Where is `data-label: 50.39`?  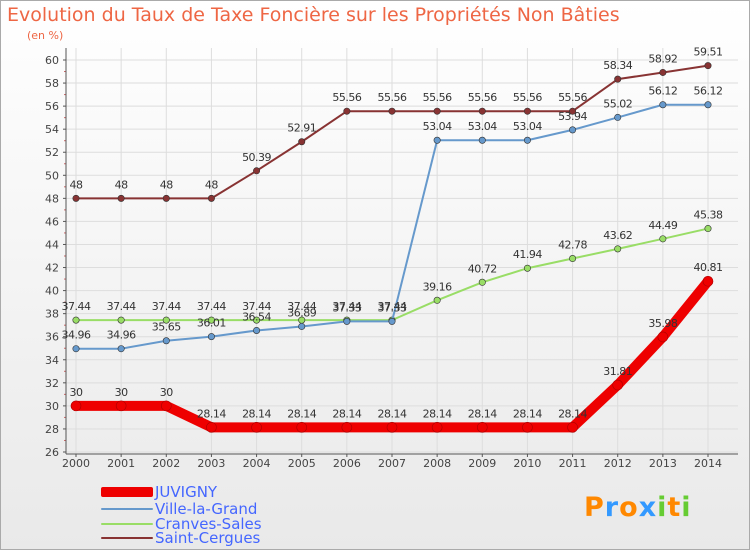 data-label: 50.39 is located at coordinates (256, 157).